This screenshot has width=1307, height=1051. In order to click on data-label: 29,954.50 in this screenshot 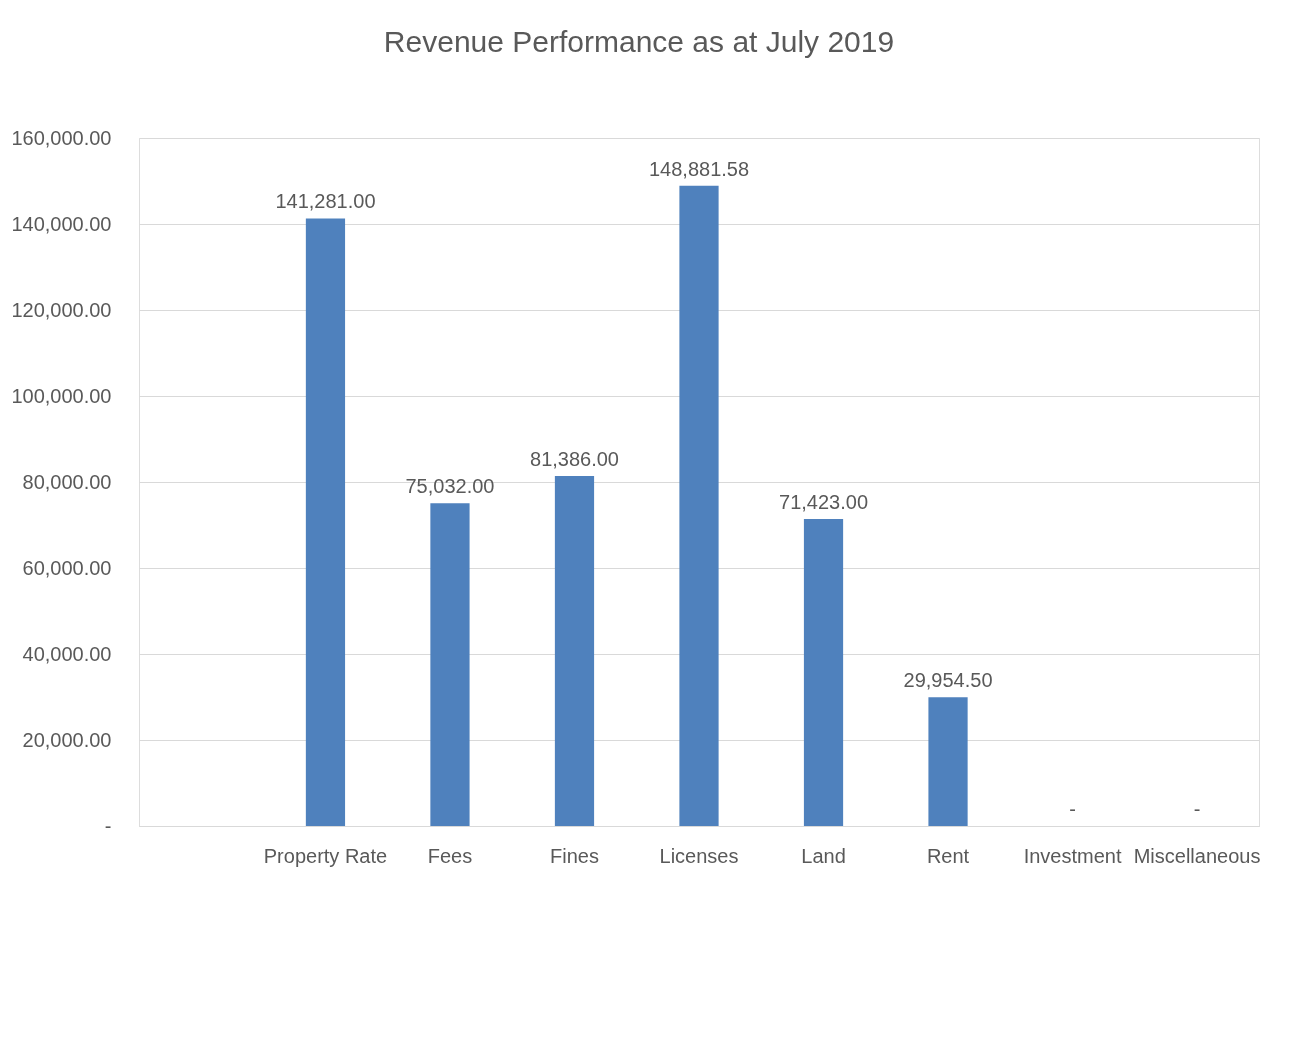, I will do `click(948, 680)`.